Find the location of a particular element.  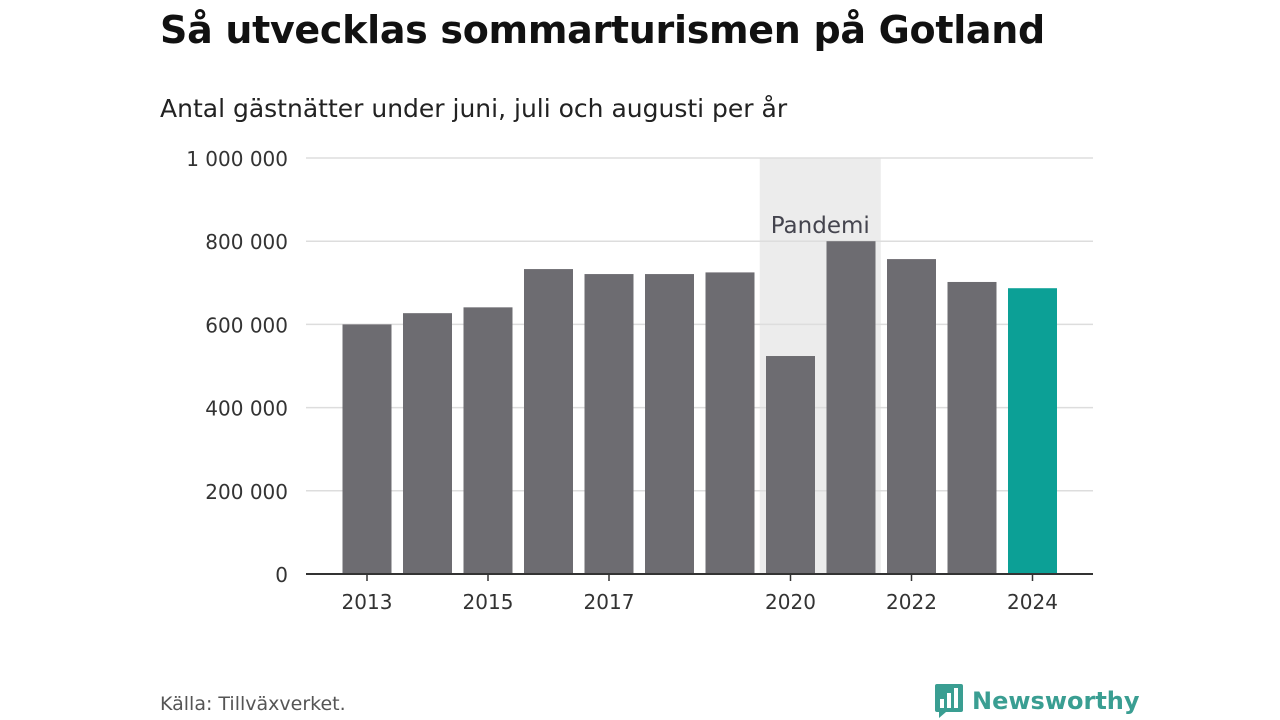

y-tick-label: 200 000 is located at coordinates (246, 492).